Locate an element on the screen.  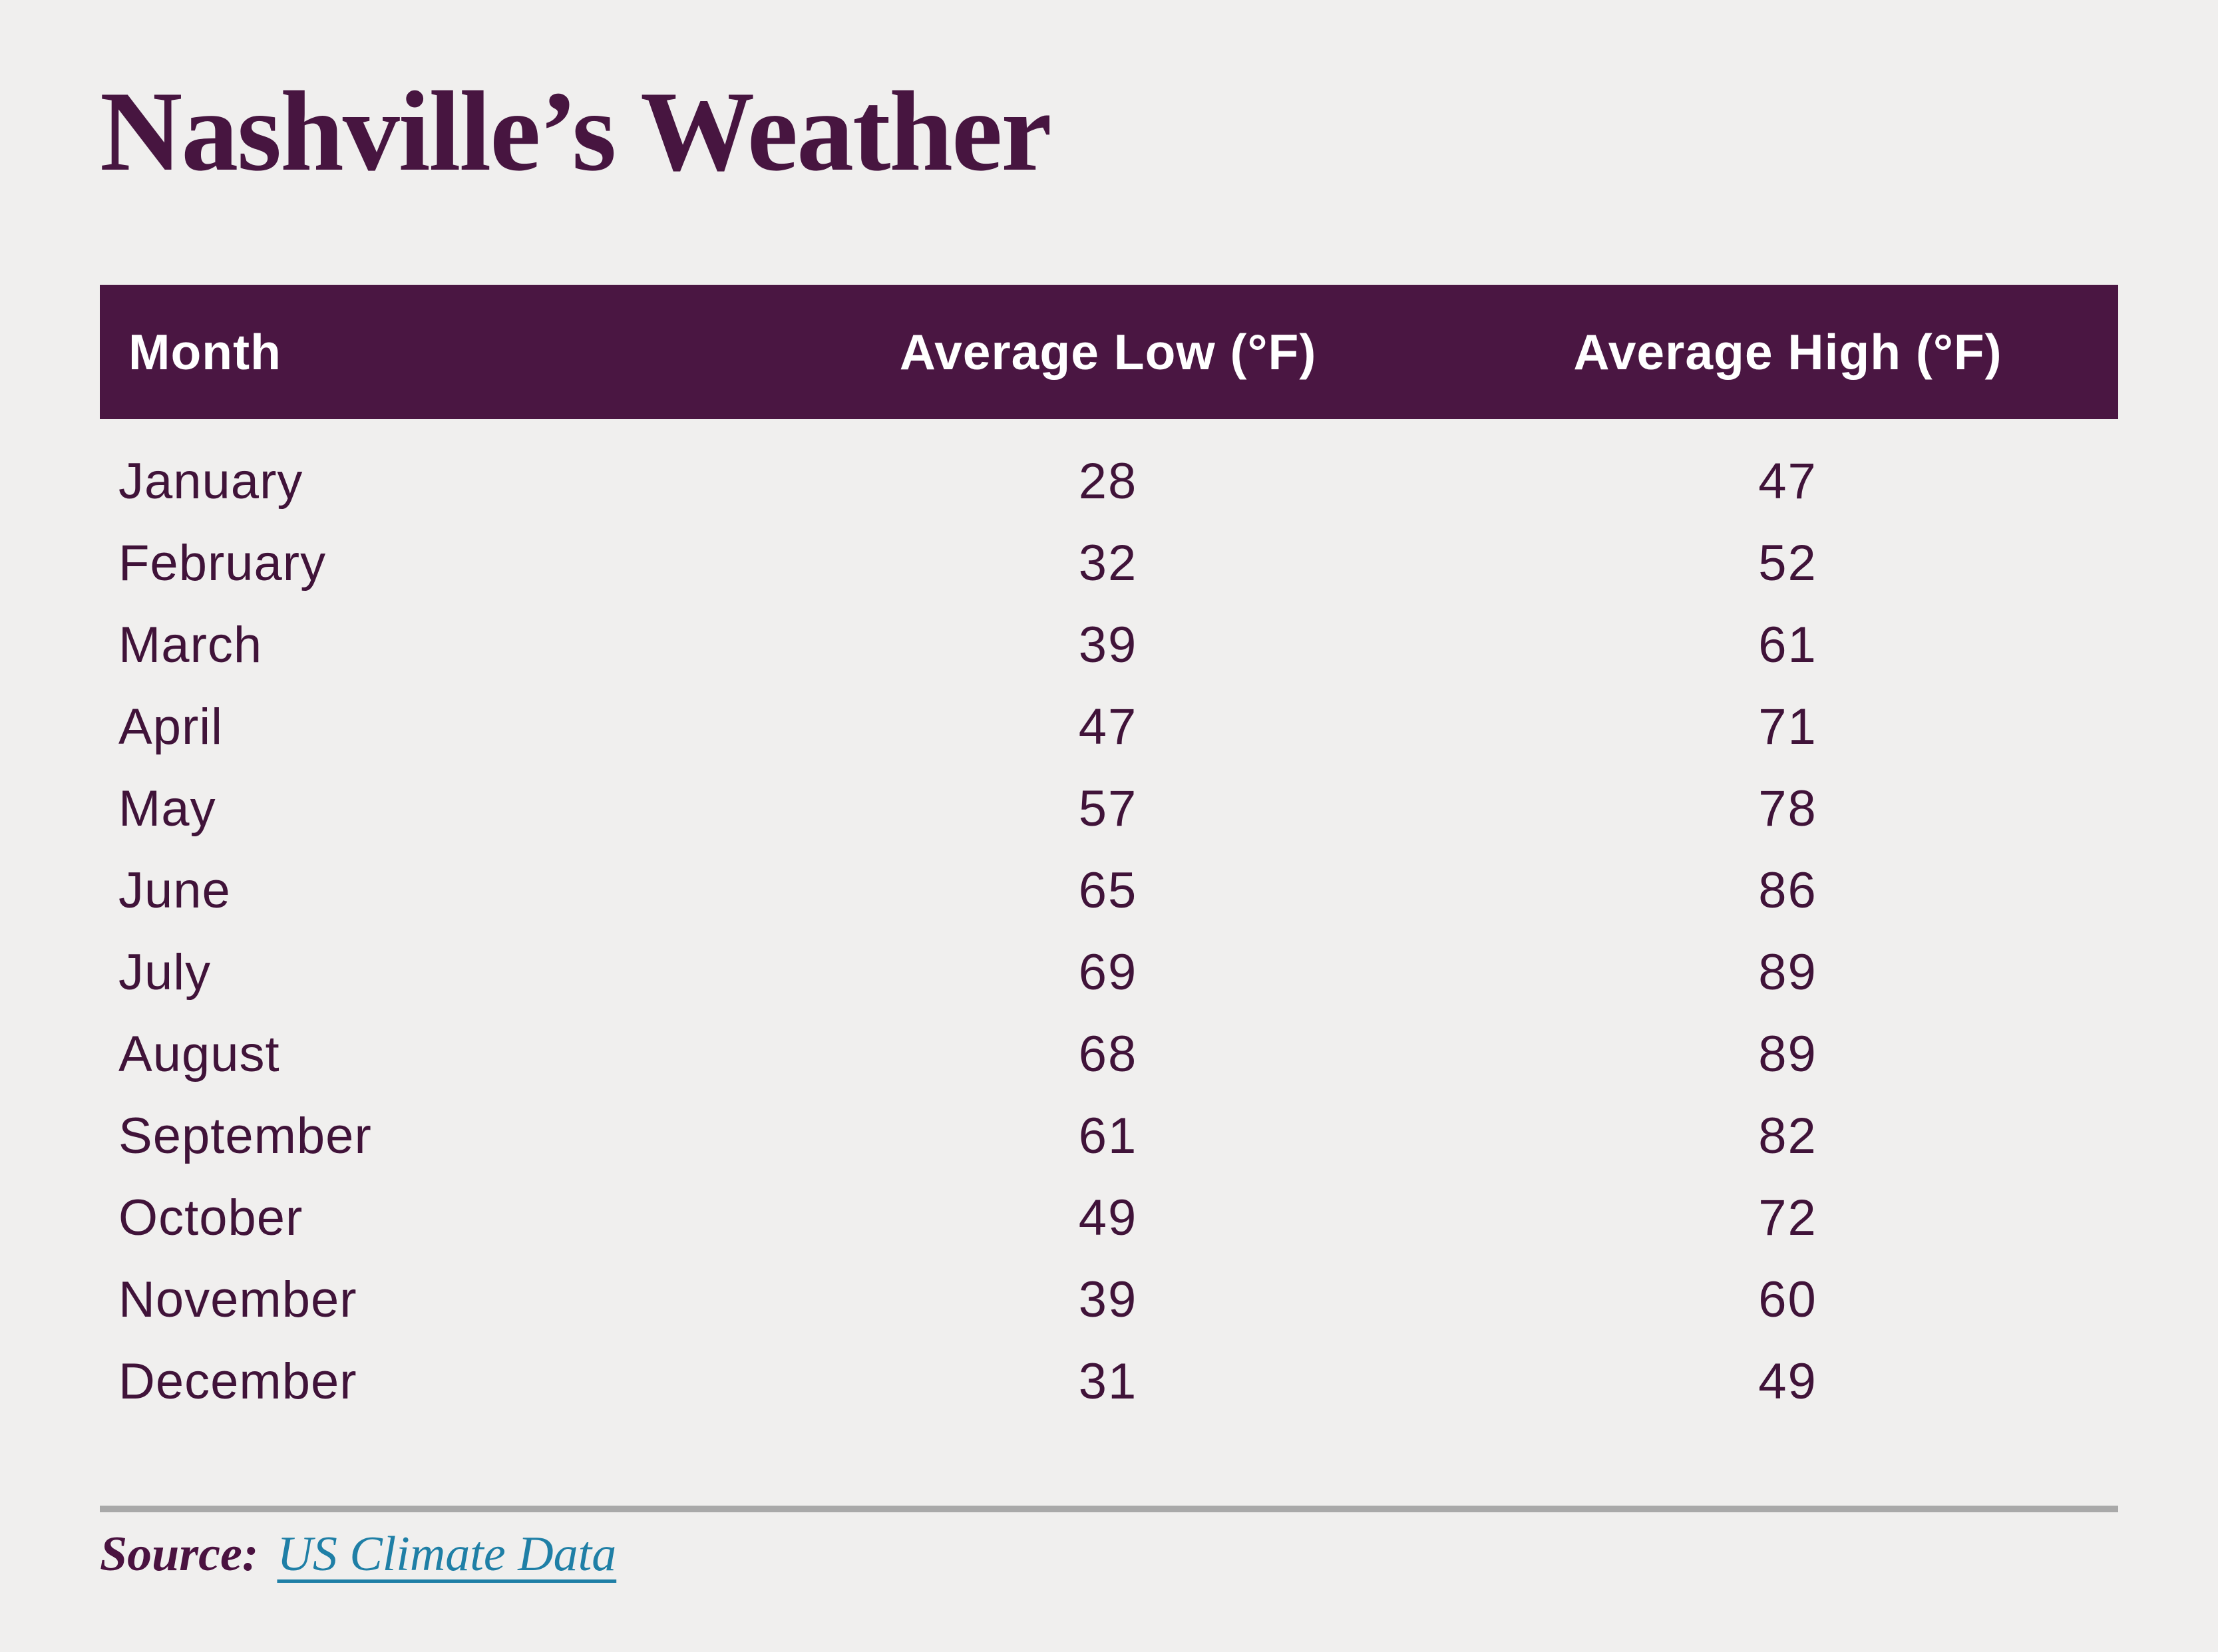
month-cell: April is located at coordinates (171, 727).